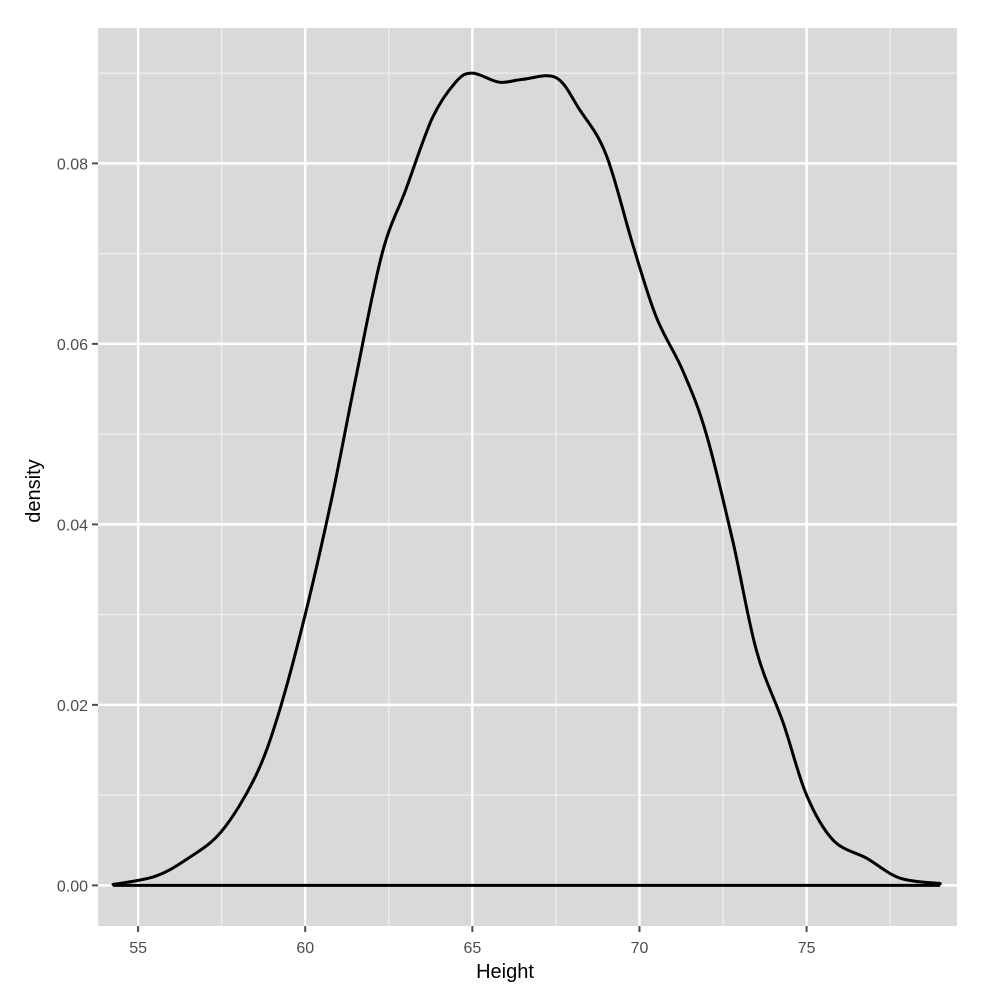 The height and width of the screenshot is (1000, 1000). What do you see at coordinates (305, 948) in the screenshot?
I see `x-tick-label: 60` at bounding box center [305, 948].